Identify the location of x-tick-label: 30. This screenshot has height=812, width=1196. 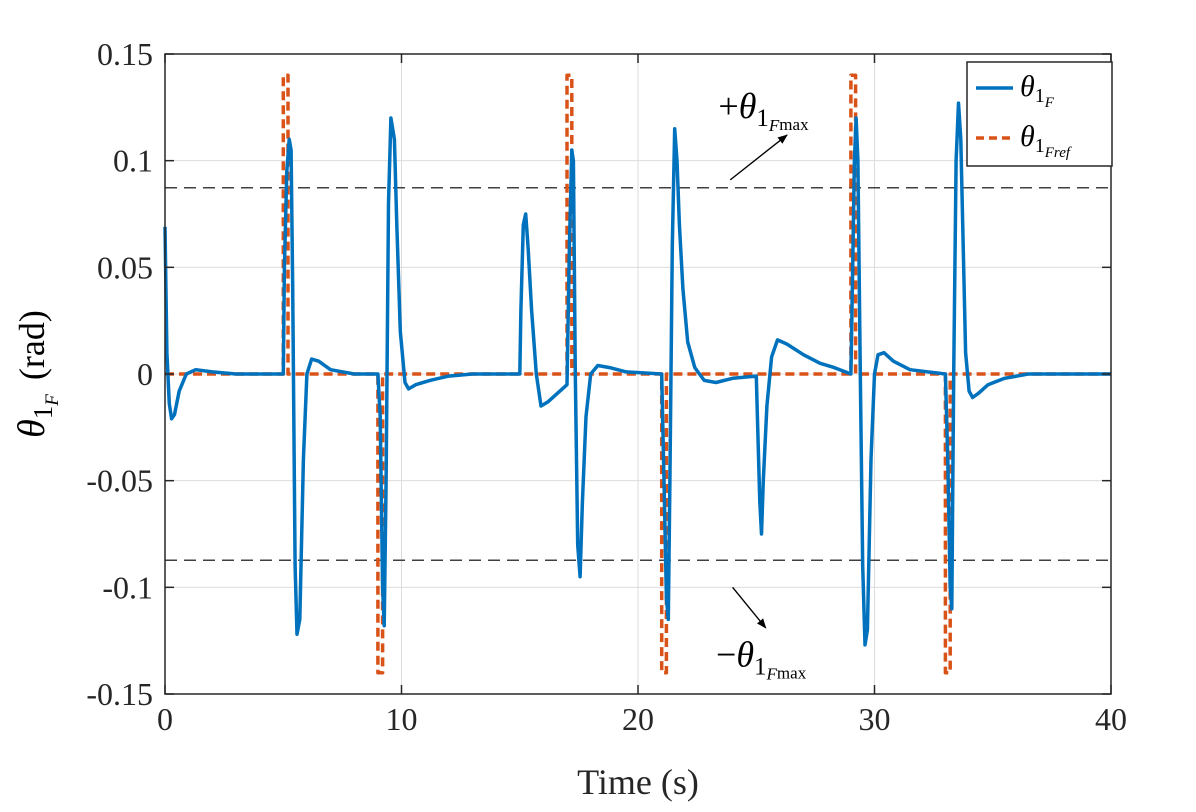
(875, 719).